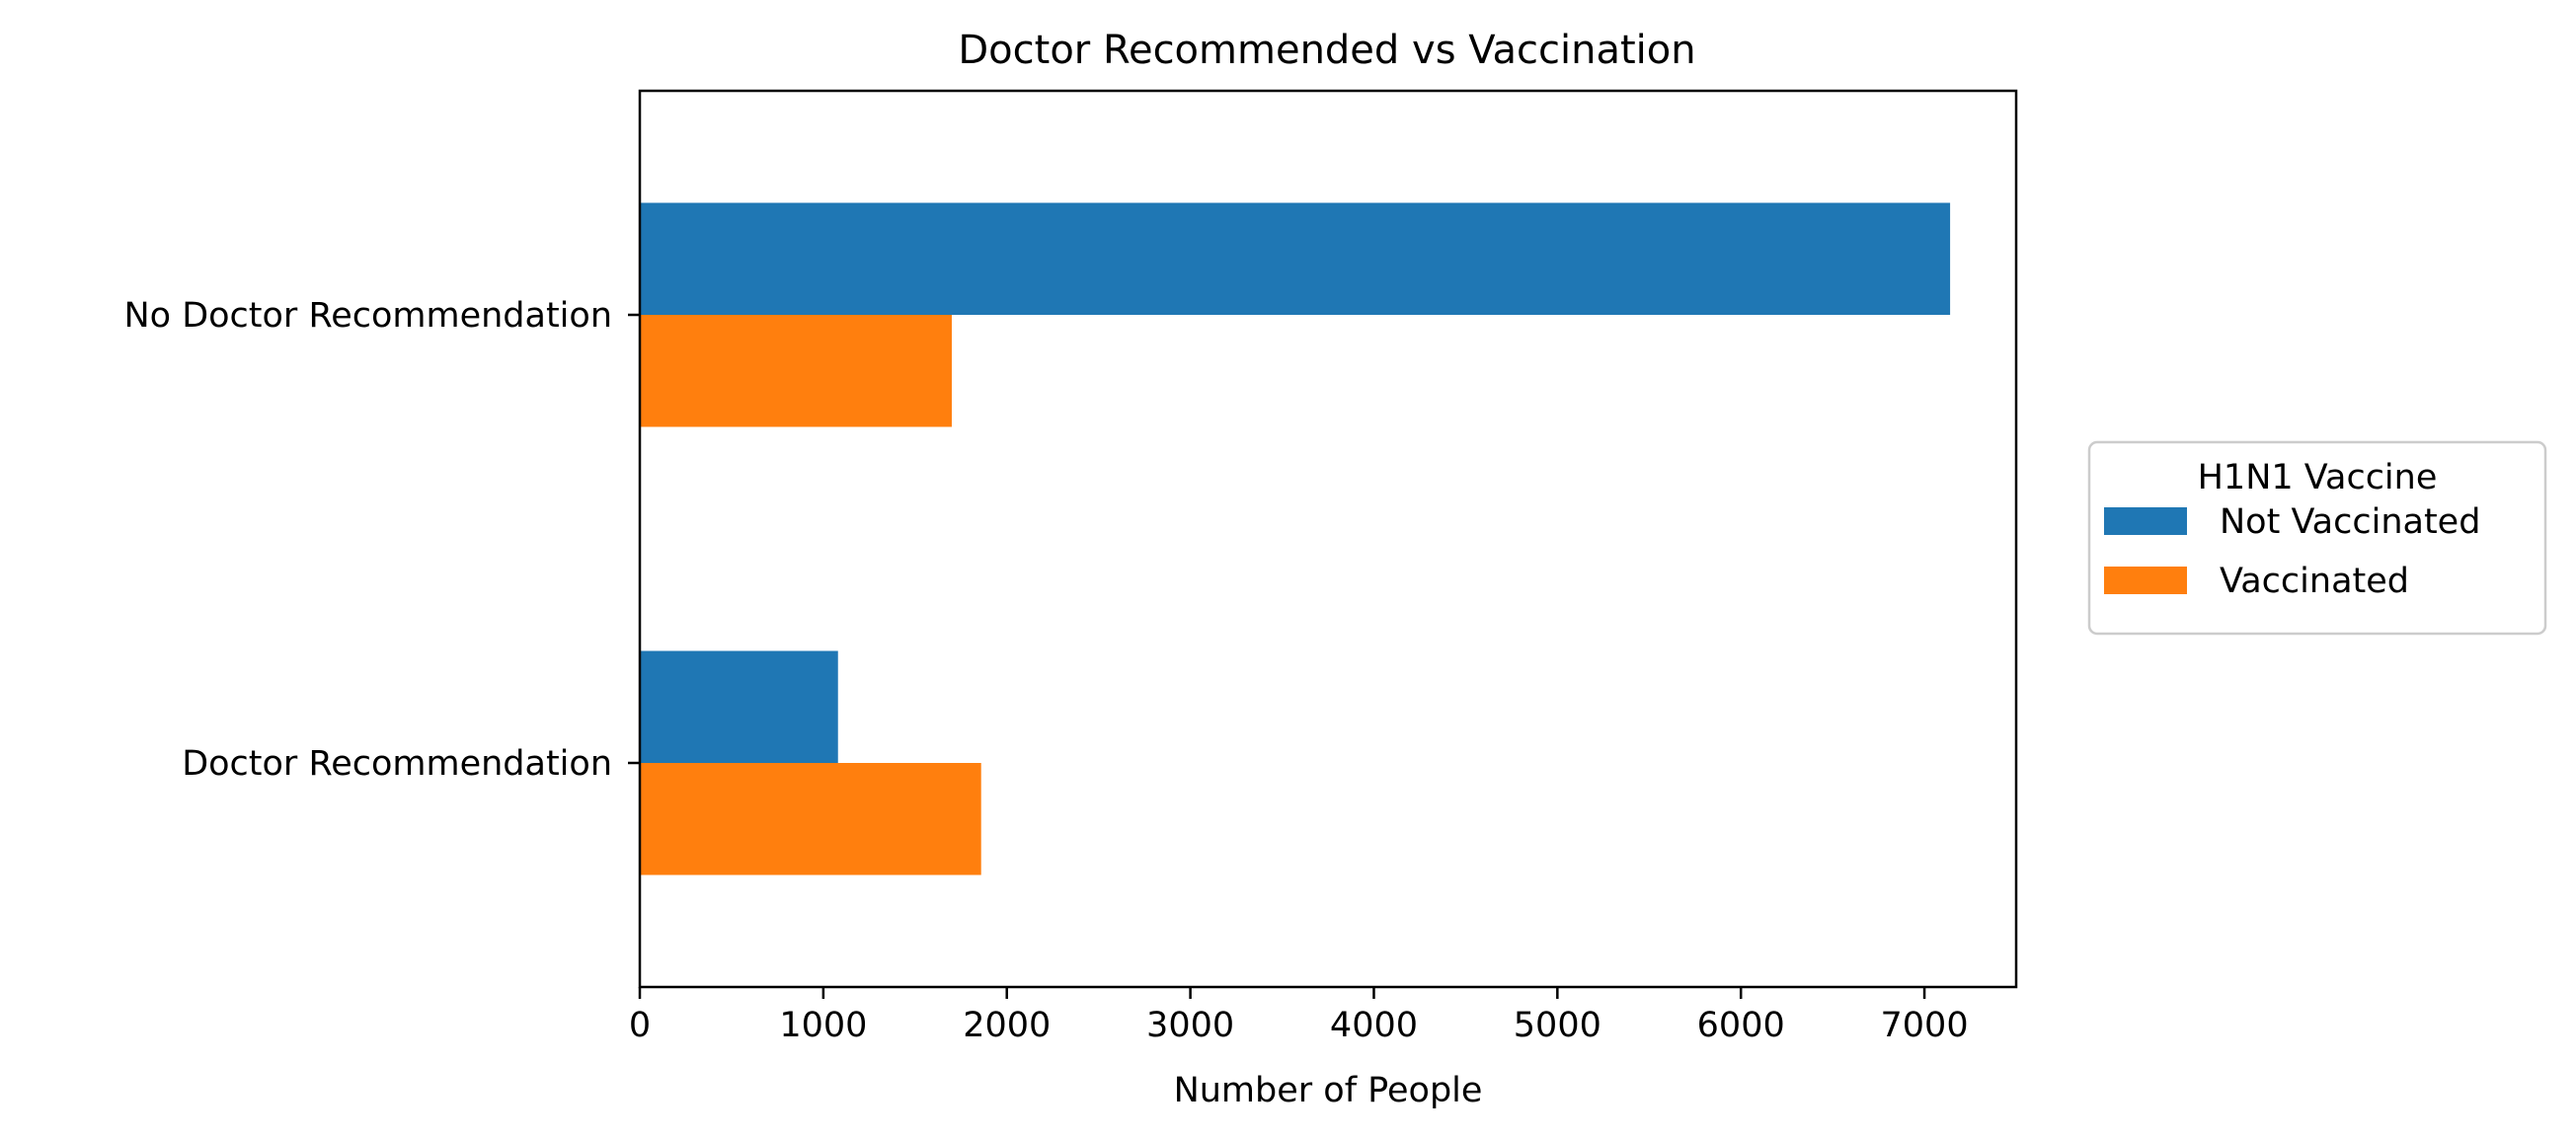 Image resolution: width=2576 pixels, height=1139 pixels. What do you see at coordinates (2314, 581) in the screenshot?
I see `legend-label: Vaccinated` at bounding box center [2314, 581].